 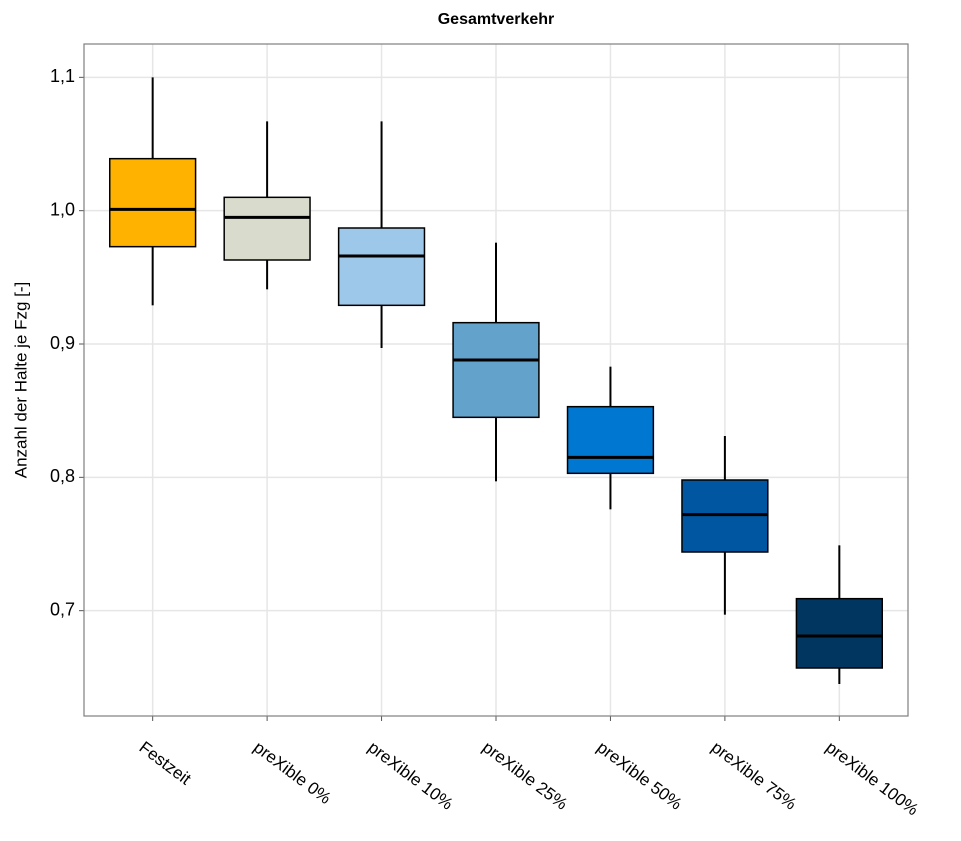 I want to click on y-tick-label: 0,9, so click(x=62, y=343).